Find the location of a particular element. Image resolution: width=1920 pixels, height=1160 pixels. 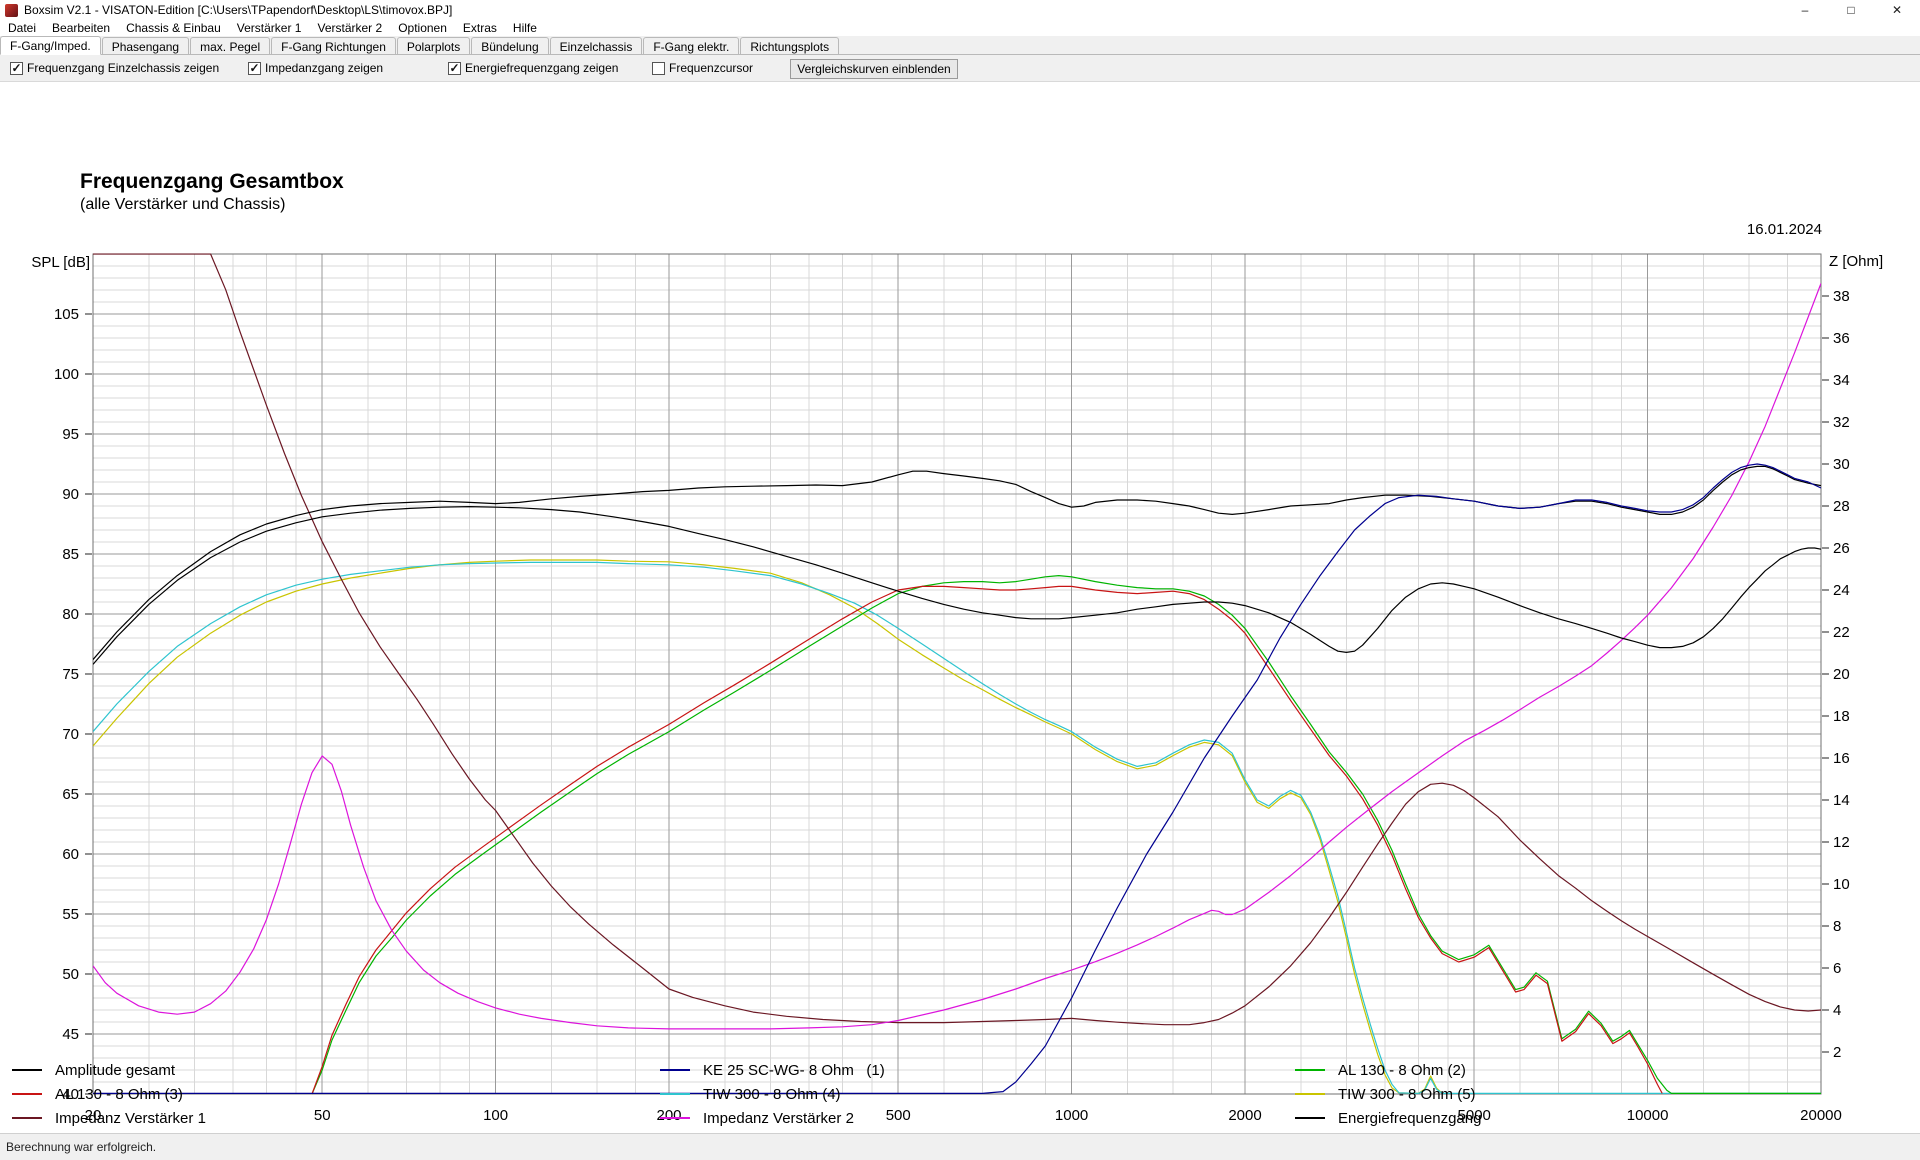

legend-item: AL 130 - 8 Ohm (3) is located at coordinates (109, 1094).